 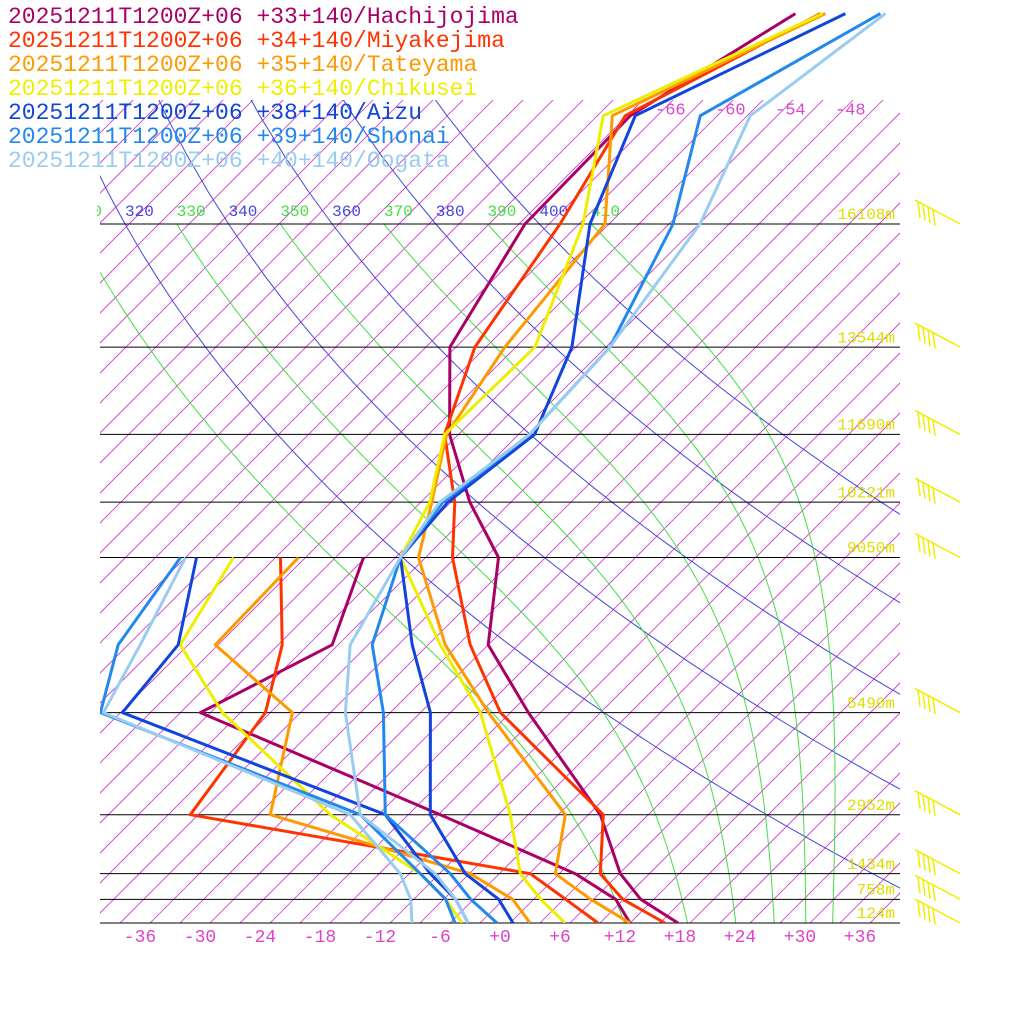 What do you see at coordinates (62, 494) in the screenshot?
I see `pressure-label: 250` at bounding box center [62, 494].